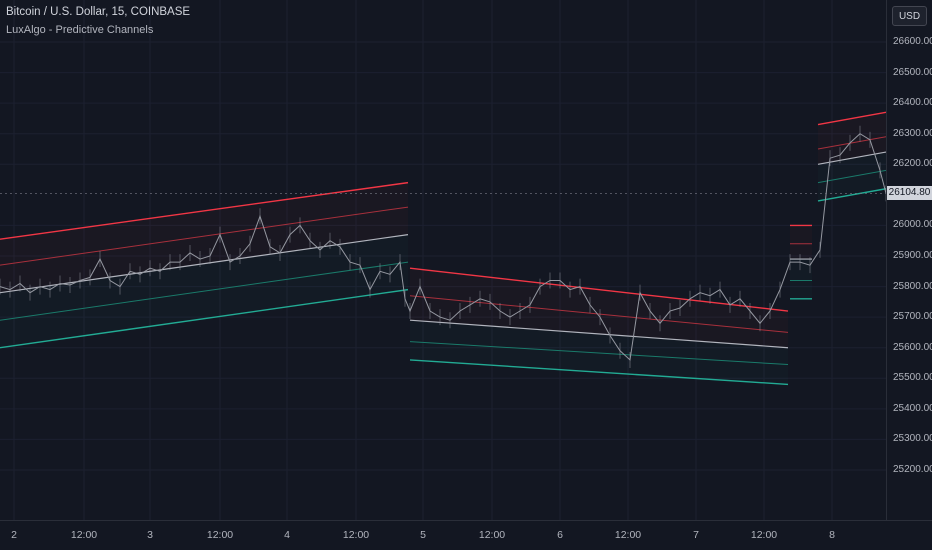  What do you see at coordinates (912, 286) in the screenshot?
I see `price-tick-label: 25800.00` at bounding box center [912, 286].